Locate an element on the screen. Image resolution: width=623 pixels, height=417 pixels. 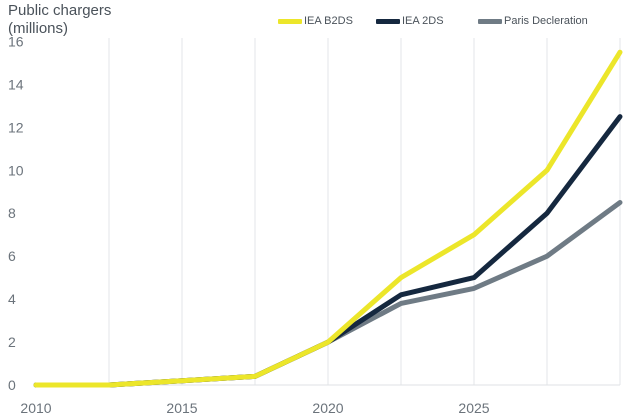
y-axis-label: Public chargers (millions) is located at coordinates (60, 19).